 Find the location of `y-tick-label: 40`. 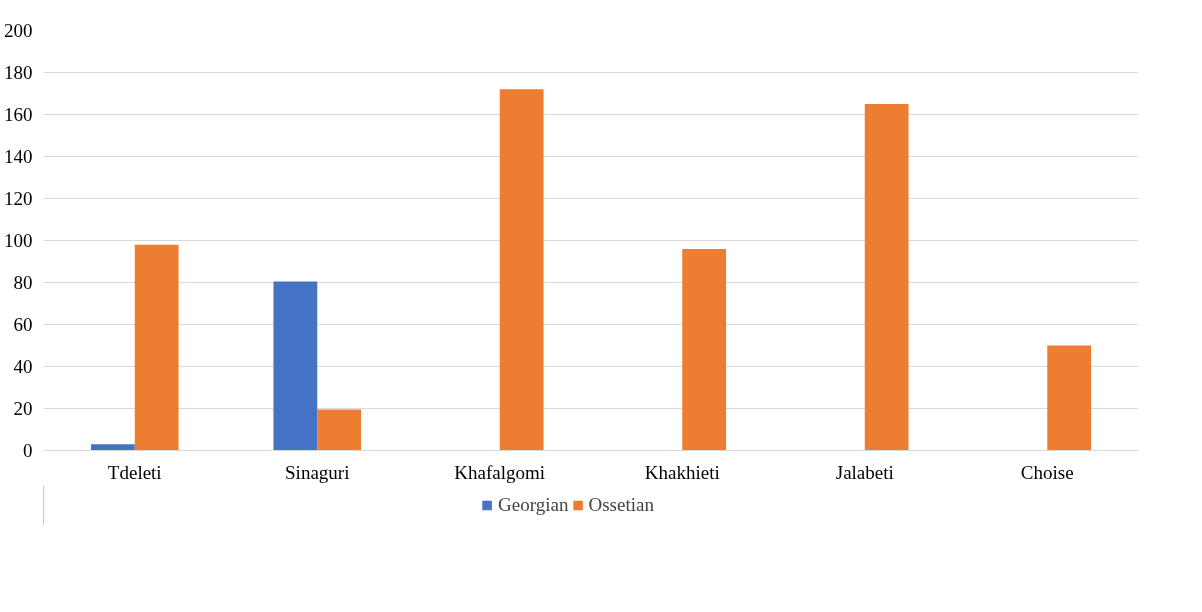

y-tick-label: 40 is located at coordinates (23, 366).